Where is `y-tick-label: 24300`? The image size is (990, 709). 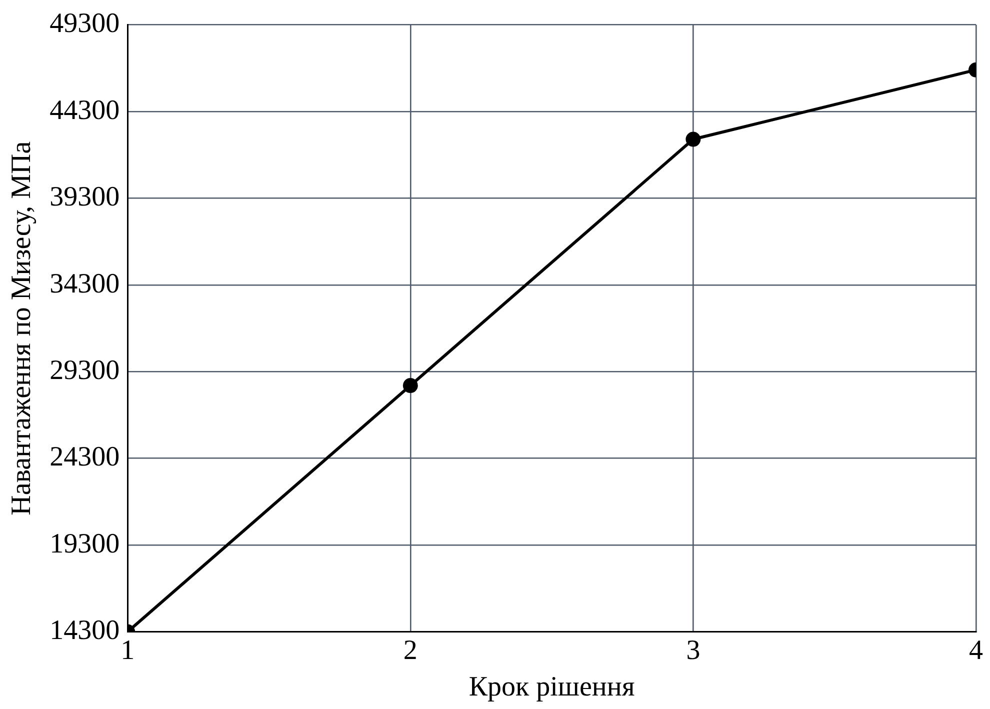
y-tick-label: 24300 is located at coordinates (85, 457).